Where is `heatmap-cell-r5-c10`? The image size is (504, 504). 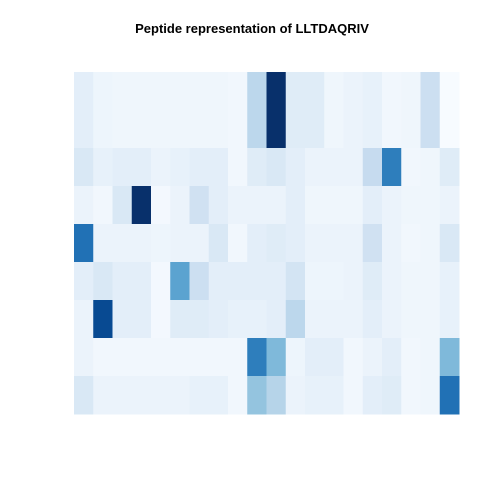 heatmap-cell-r5-c10 is located at coordinates (276, 281).